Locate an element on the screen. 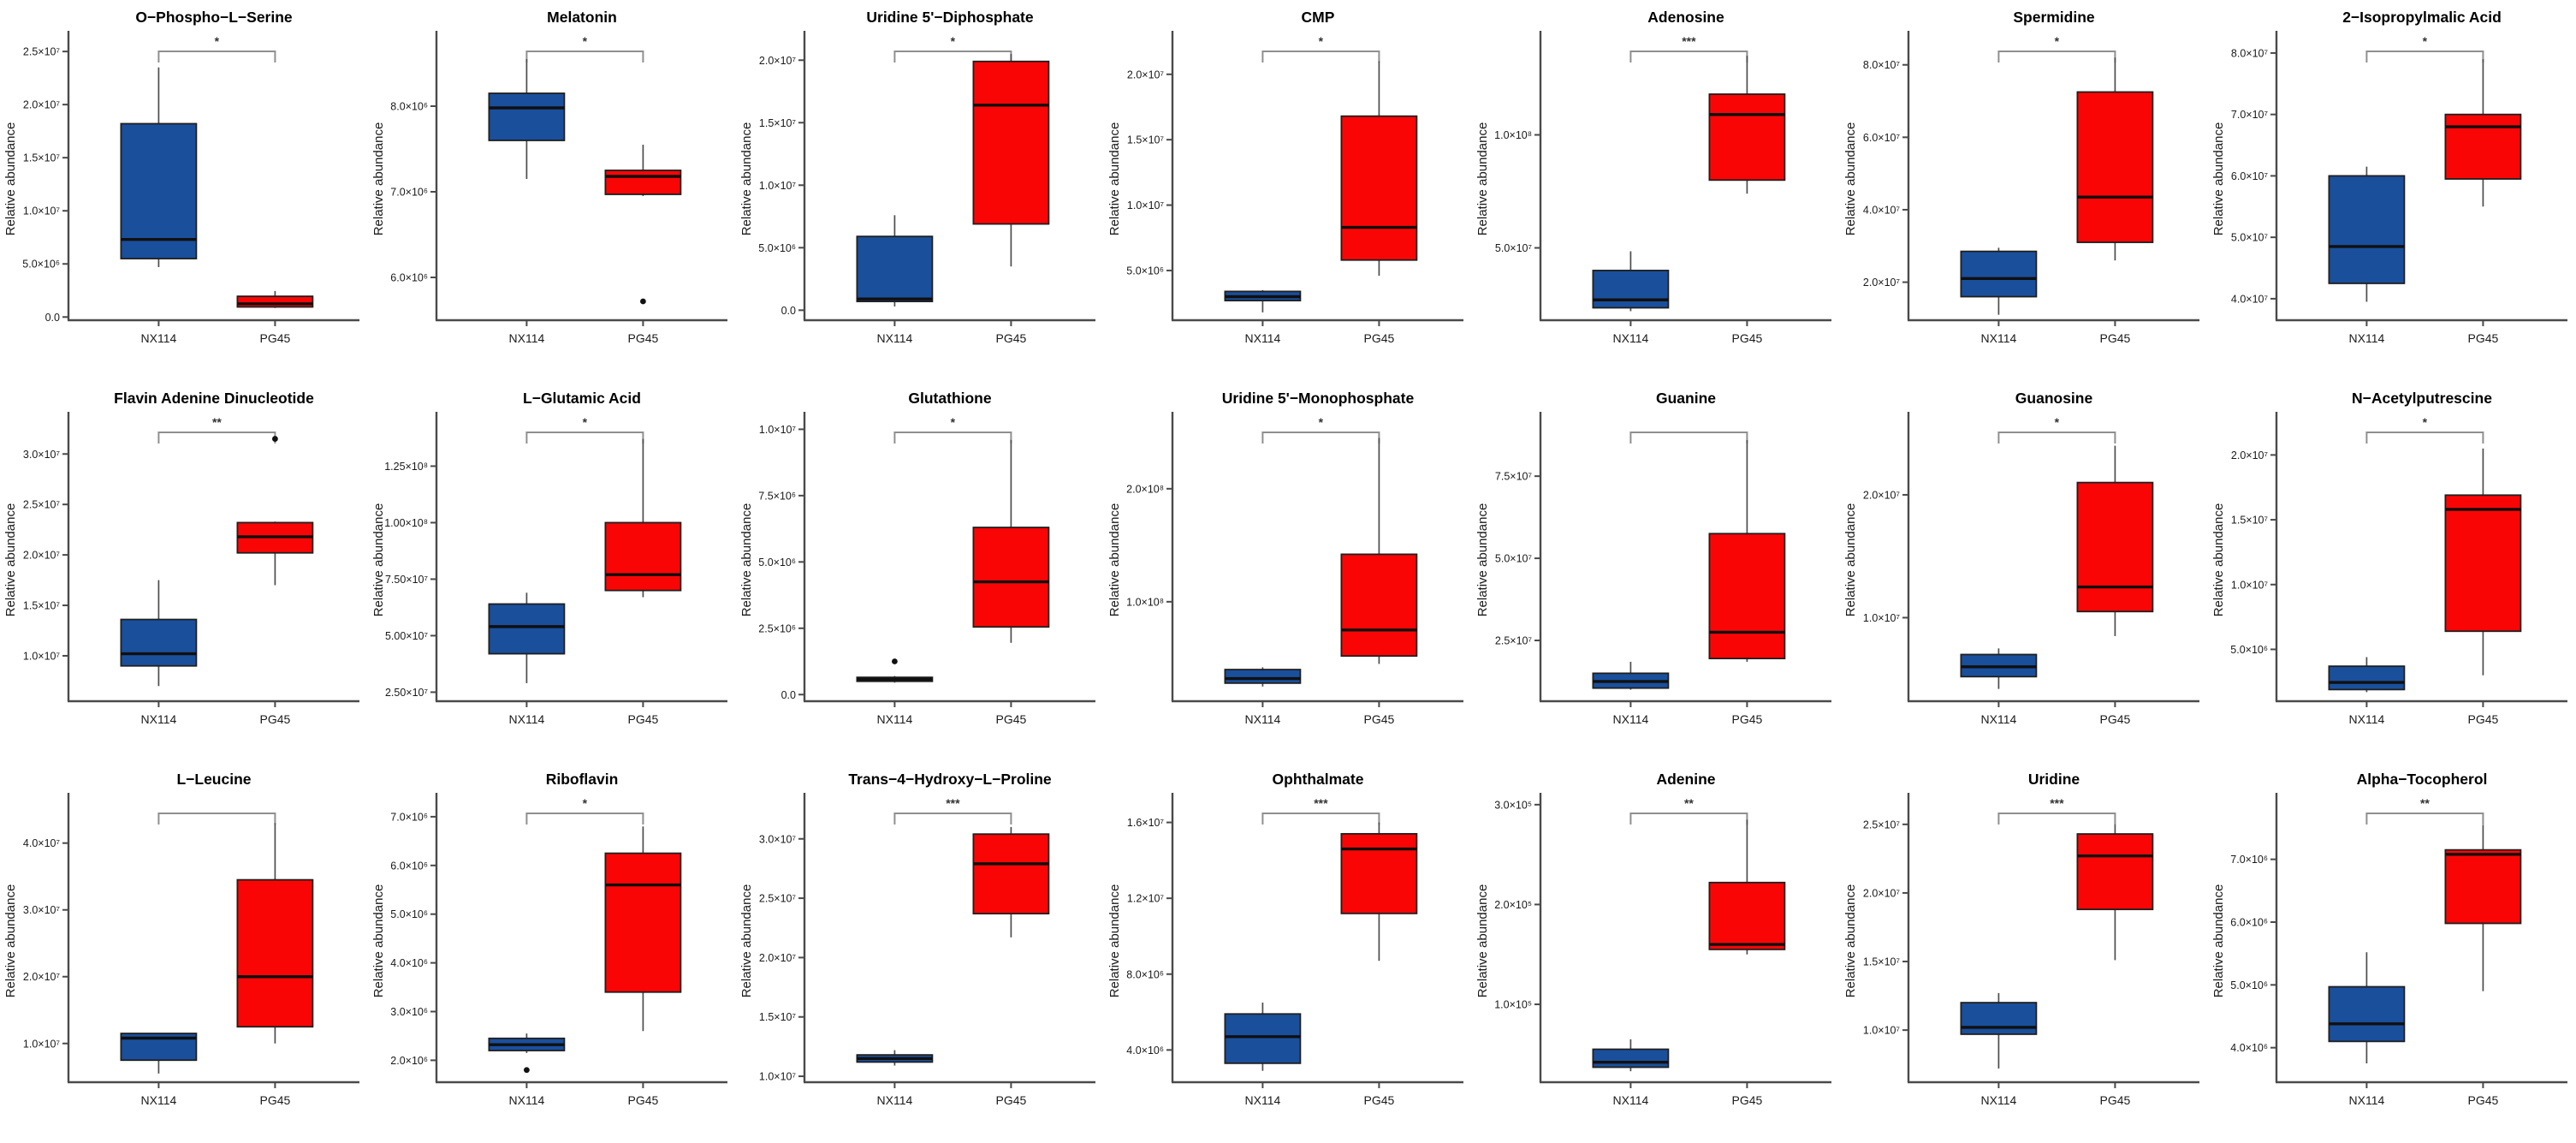 This screenshot has width=2576, height=1143. outlier-dot is located at coordinates (275, 439).